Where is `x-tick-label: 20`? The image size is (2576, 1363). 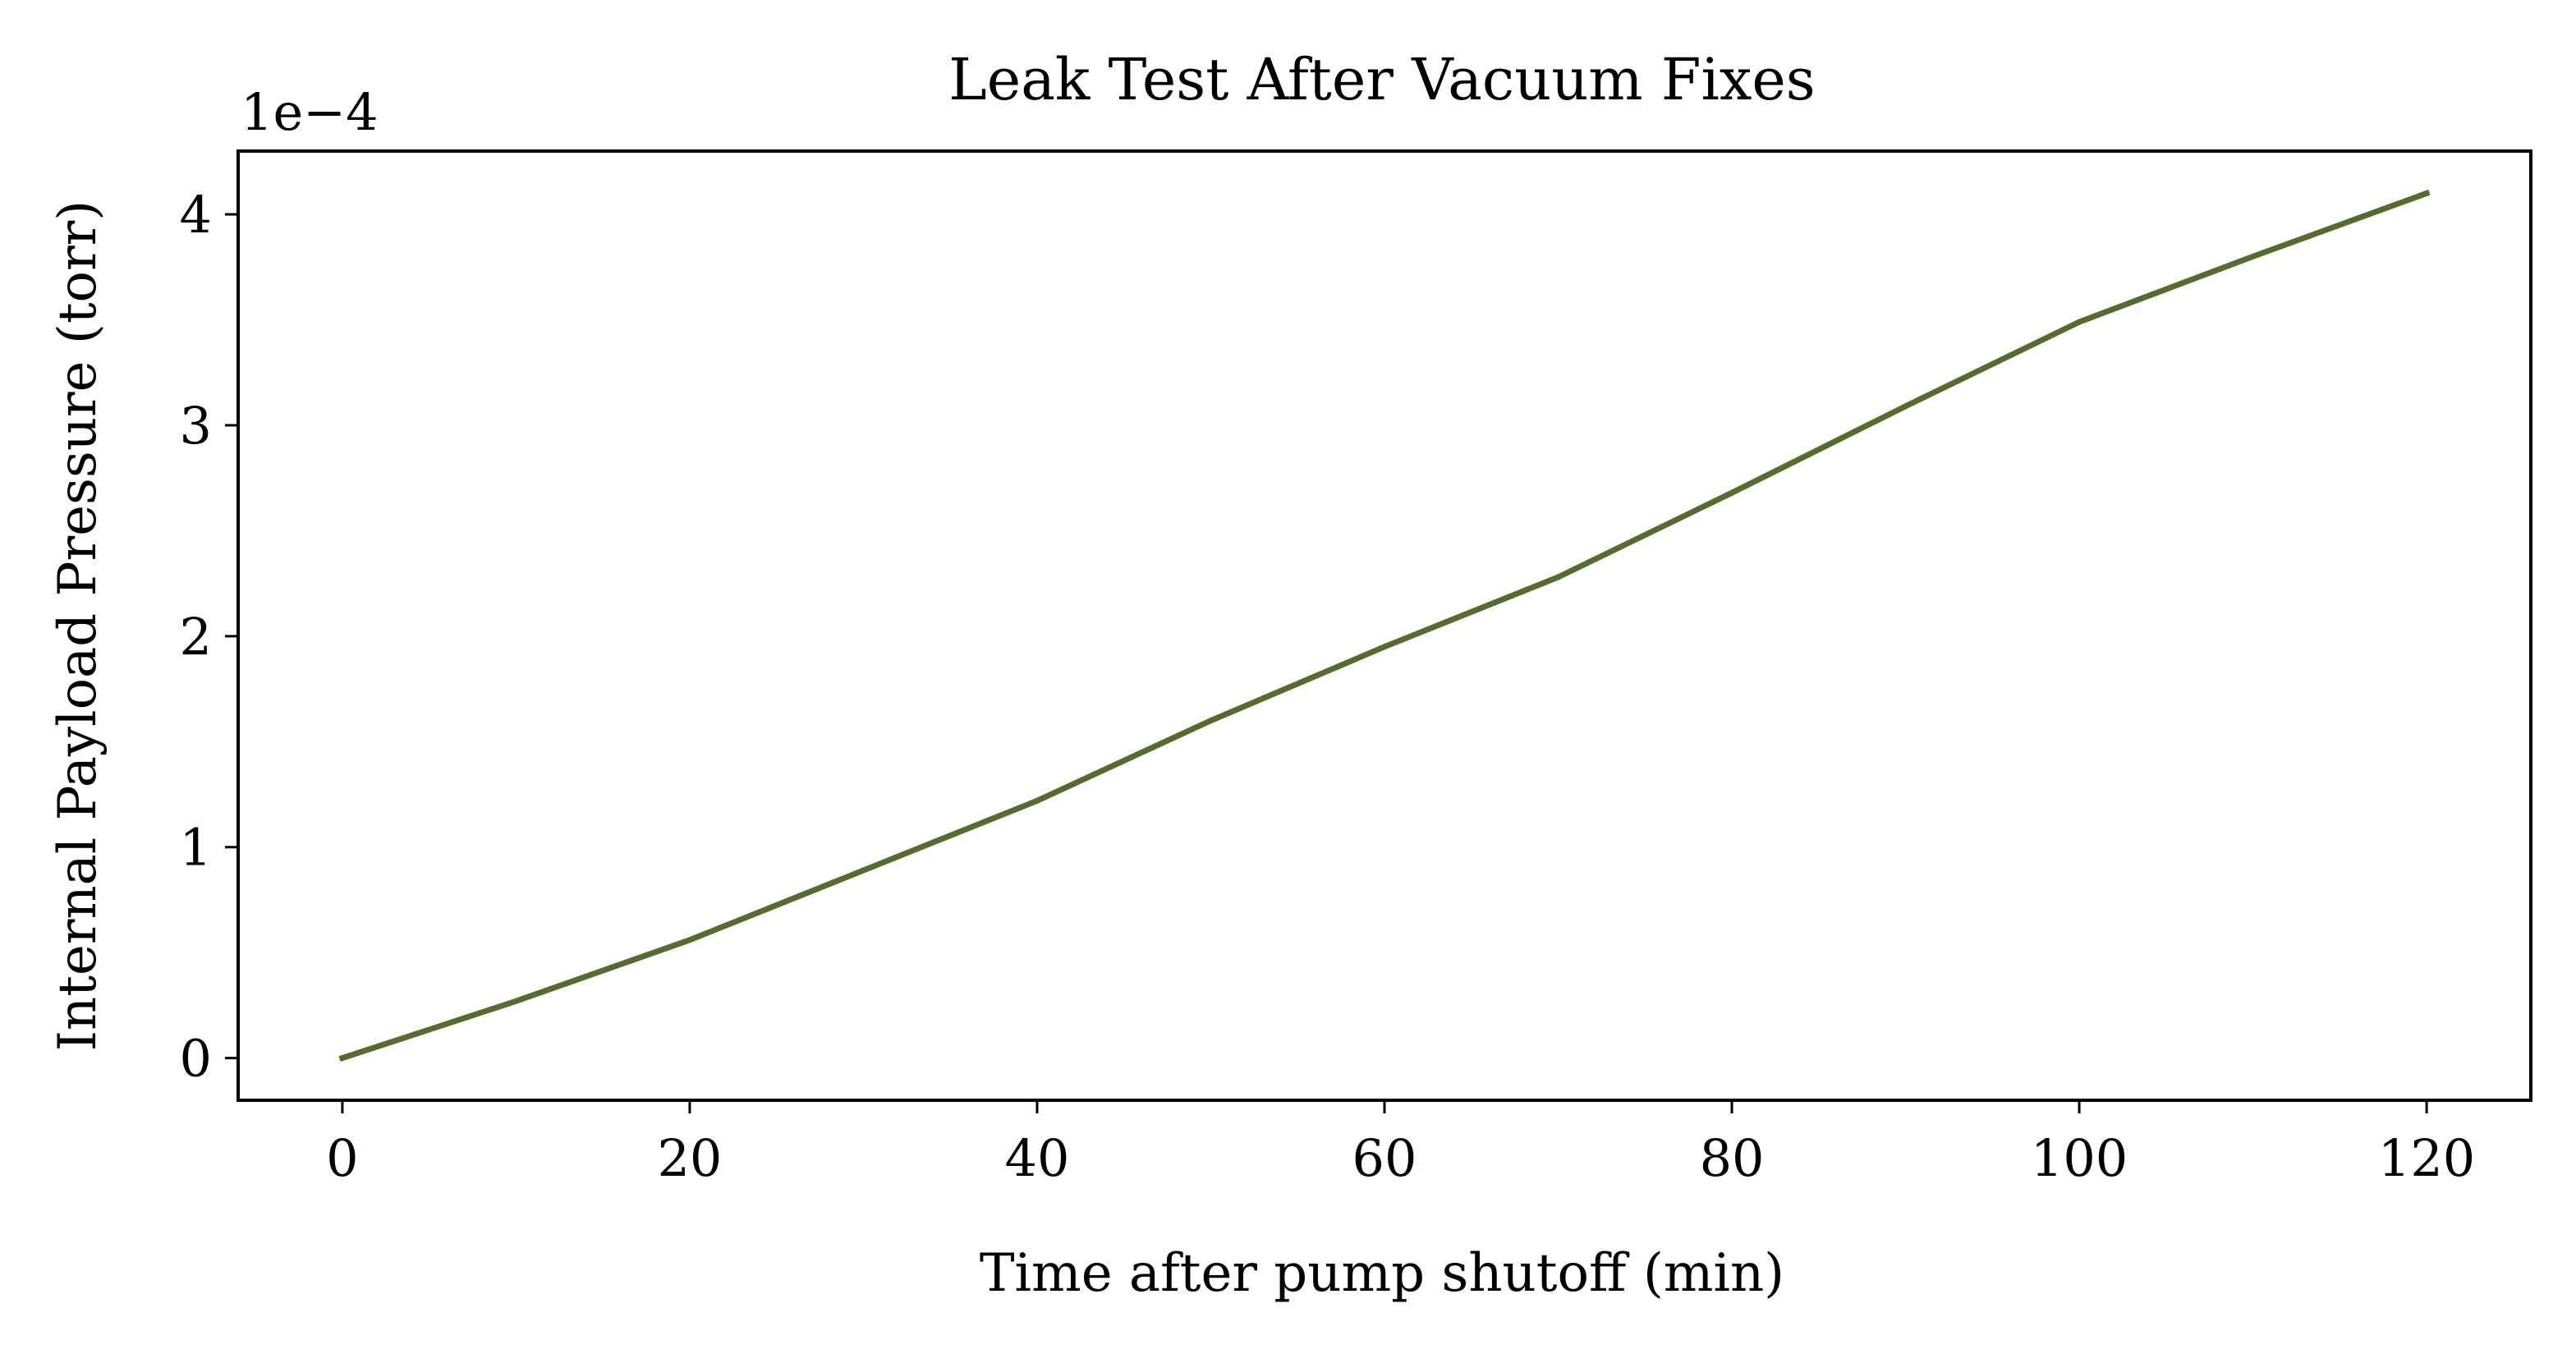
x-tick-label: 20 is located at coordinates (689, 1158).